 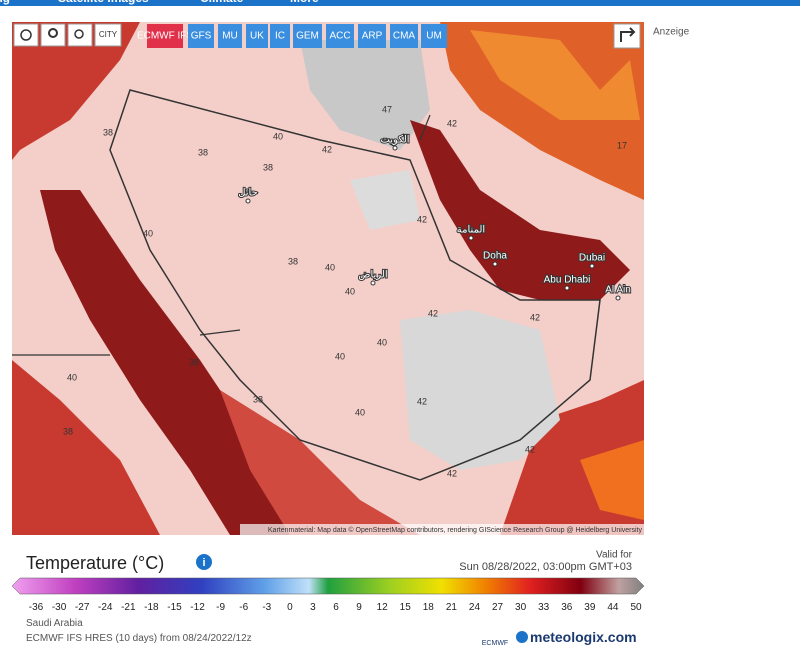 I want to click on colorbar-tick: 33, so click(x=544, y=607).